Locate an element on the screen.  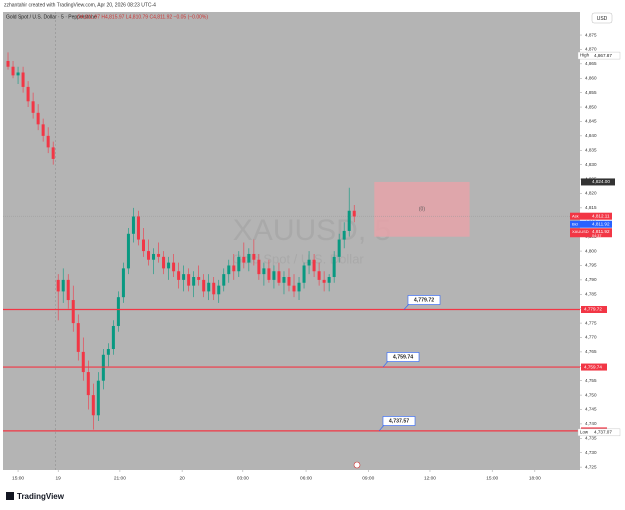
zone is located at coordinates (422, 209).